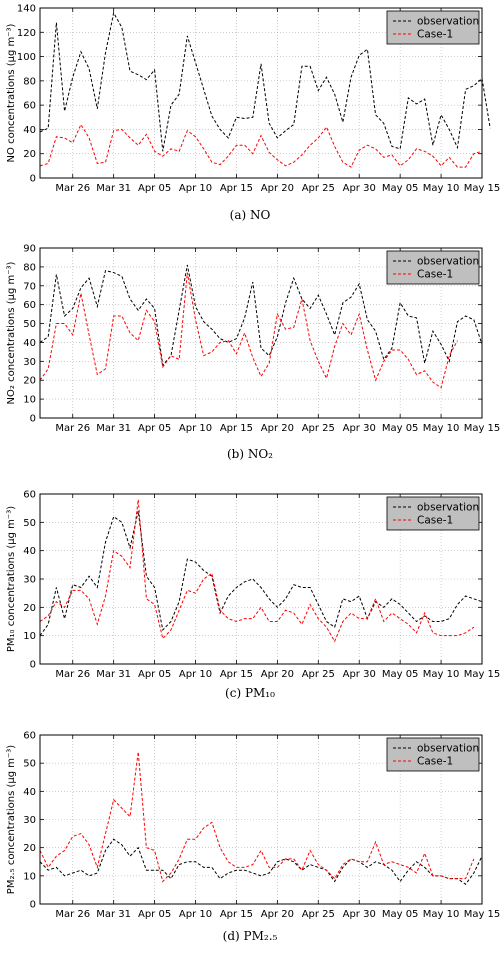 This screenshot has width=500, height=955. Describe the element at coordinates (249, 454) in the screenshot. I see `caption-no2: (b) NO₂` at that location.